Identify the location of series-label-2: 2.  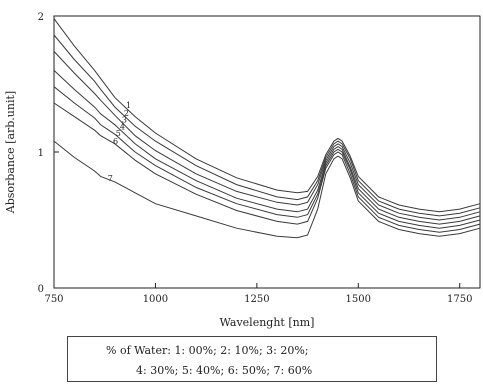
(126, 113).